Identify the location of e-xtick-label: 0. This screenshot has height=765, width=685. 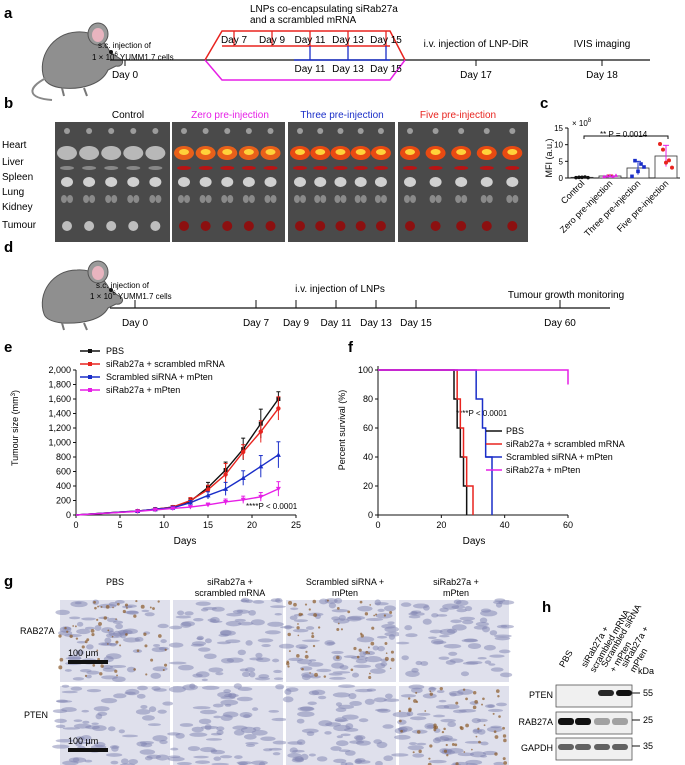
(75, 525).